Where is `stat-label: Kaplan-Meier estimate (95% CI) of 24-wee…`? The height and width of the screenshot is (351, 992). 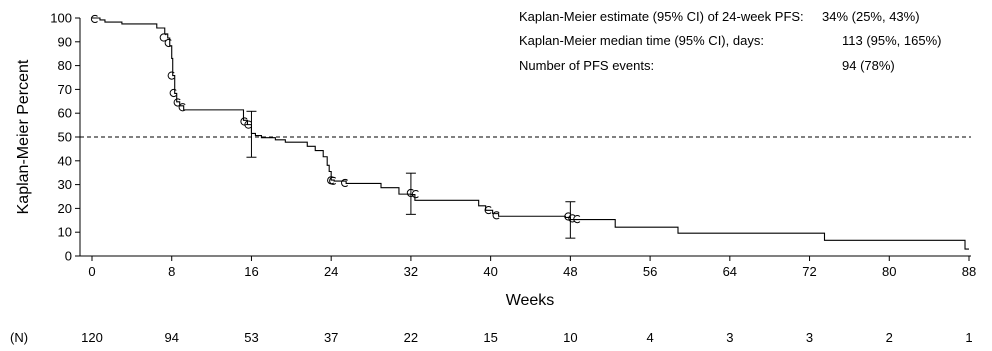 stat-label: Kaplan-Meier estimate (95% CI) of 24-wee… is located at coordinates (661, 16).